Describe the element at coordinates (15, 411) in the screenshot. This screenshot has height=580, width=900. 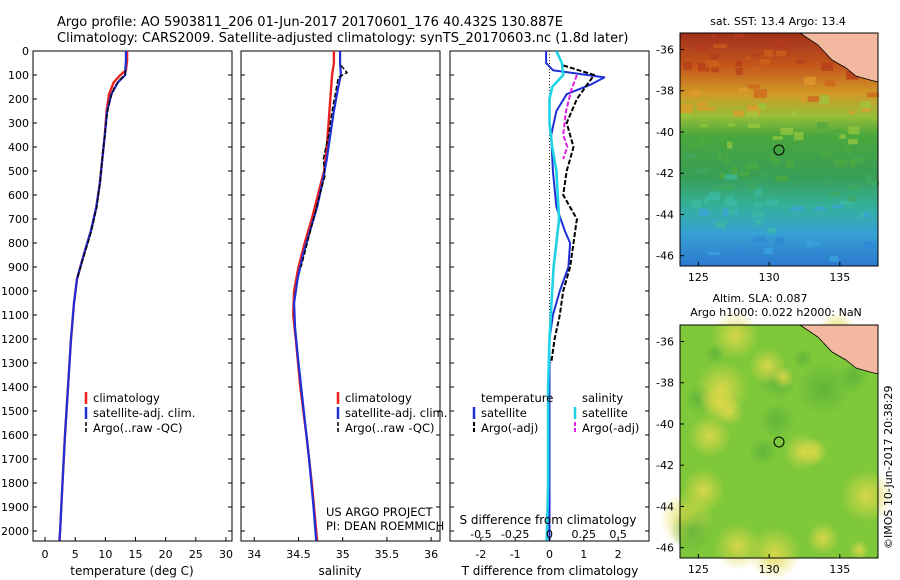
I see `depth-tick-label: 1500` at that location.